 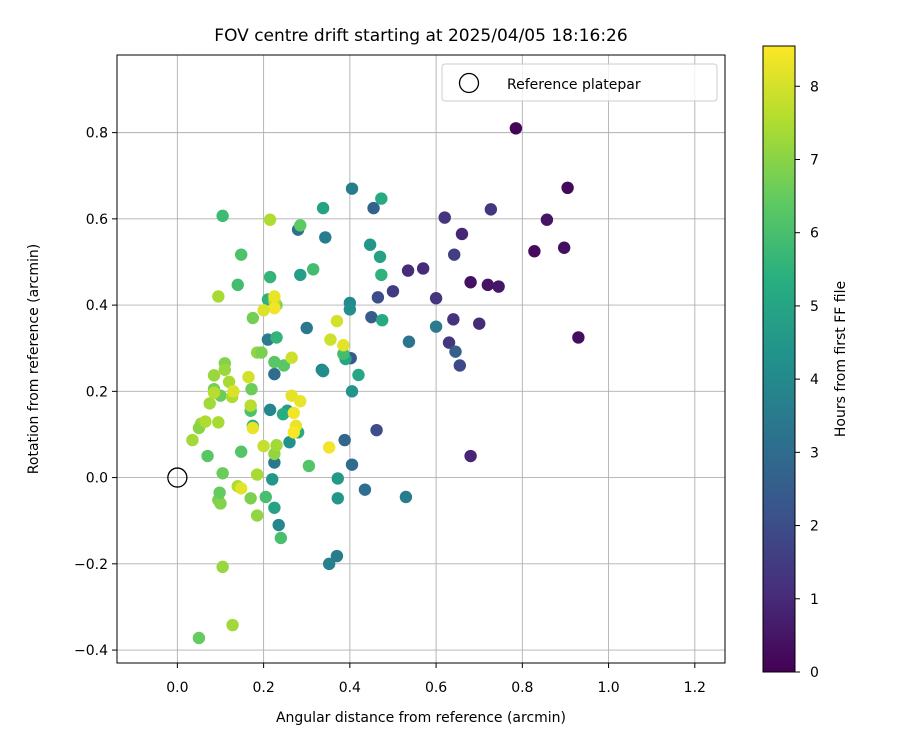 I want to click on colorbar-tick-label: 1, so click(x=814, y=600).